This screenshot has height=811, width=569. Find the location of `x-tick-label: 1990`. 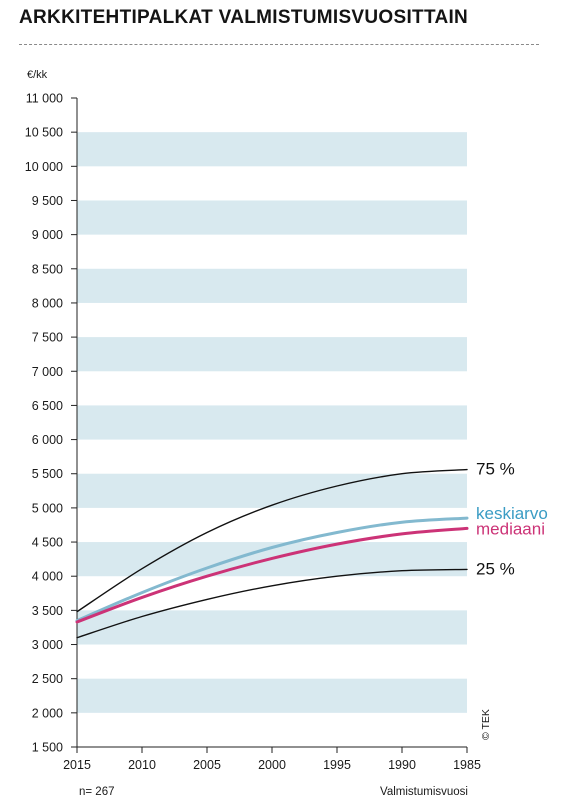

x-tick-label: 1990 is located at coordinates (402, 765).